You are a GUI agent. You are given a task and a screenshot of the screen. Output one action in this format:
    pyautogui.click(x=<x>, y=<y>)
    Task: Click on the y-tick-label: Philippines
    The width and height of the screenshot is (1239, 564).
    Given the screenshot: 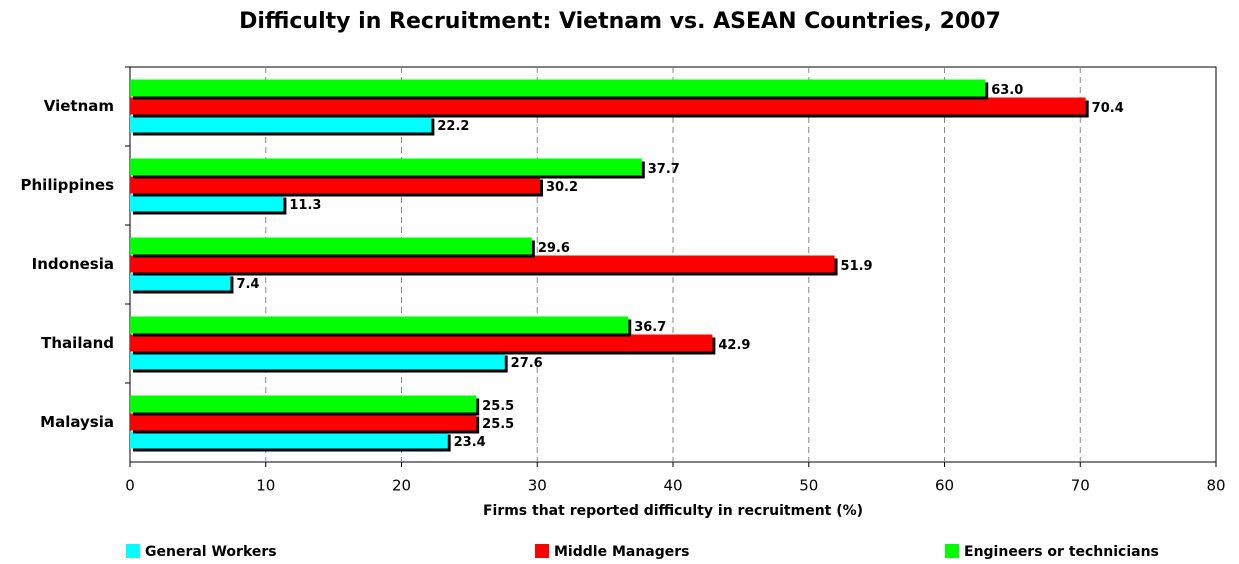 What is the action you would take?
    pyautogui.click(x=68, y=185)
    